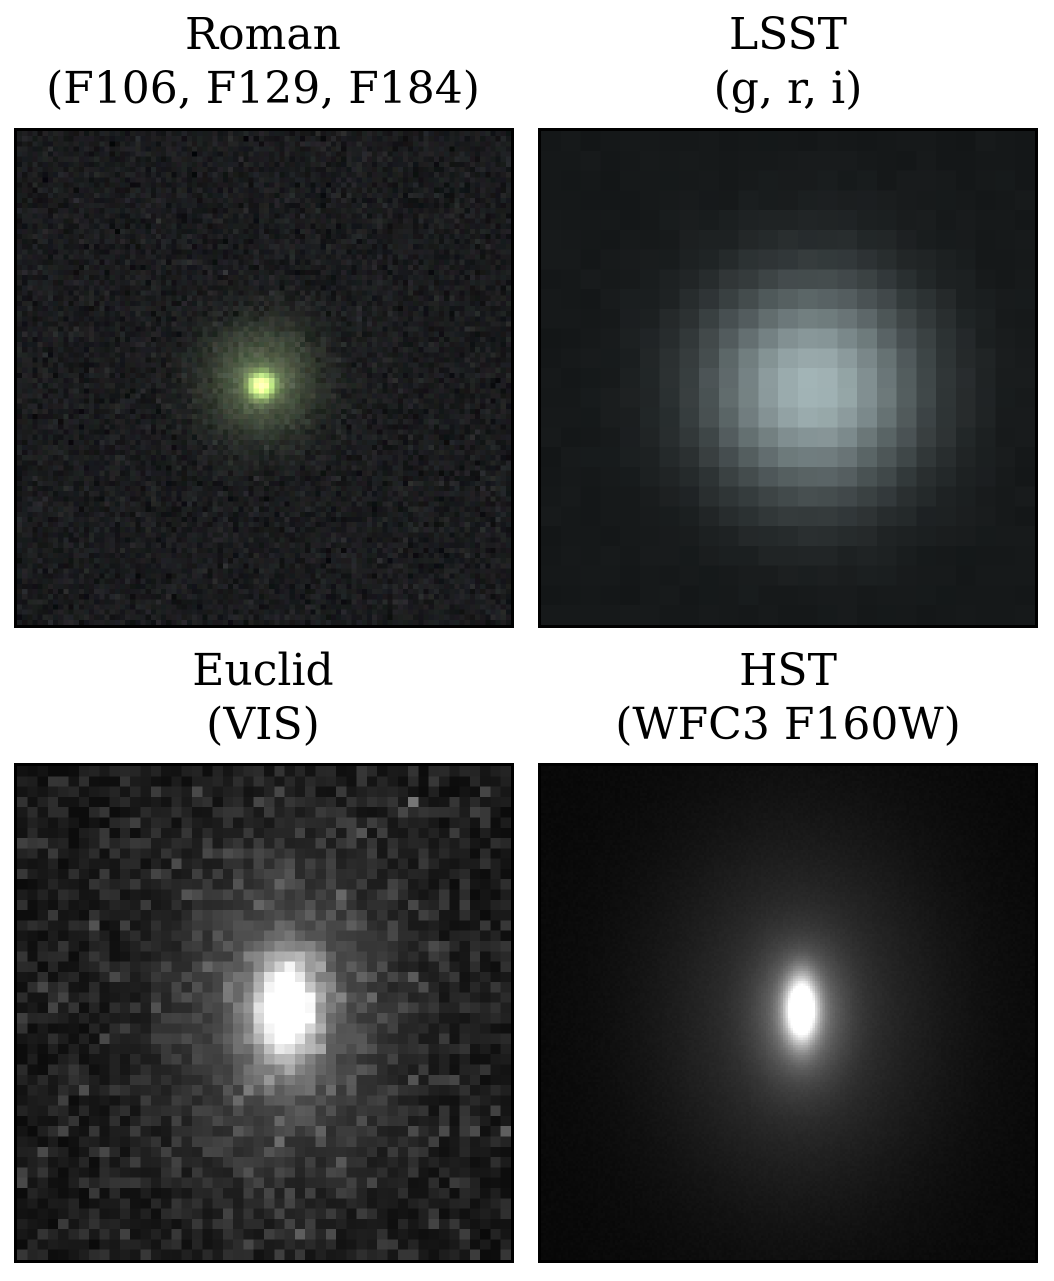 The height and width of the screenshot is (1281, 1054). I want to click on euclid-filters-label: (VIS), so click(263, 724).